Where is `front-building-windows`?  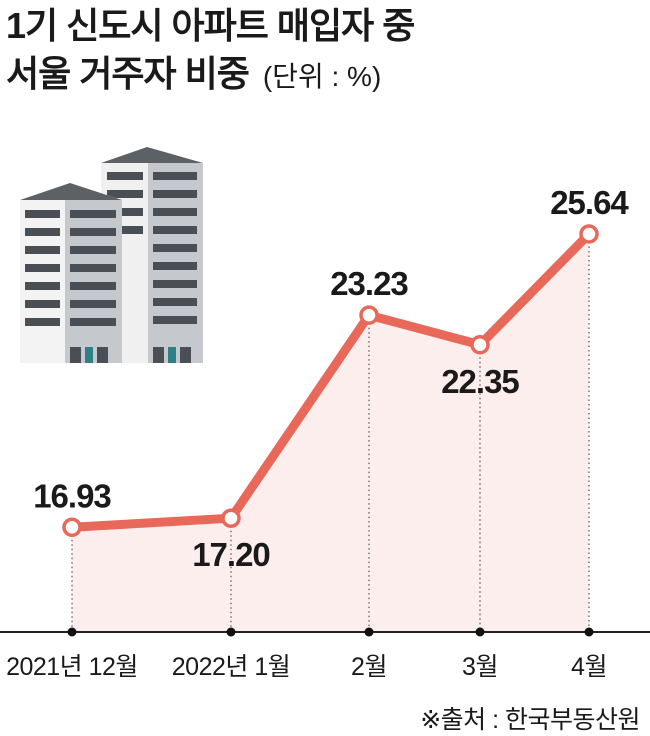
front-building-windows is located at coordinates (70, 268).